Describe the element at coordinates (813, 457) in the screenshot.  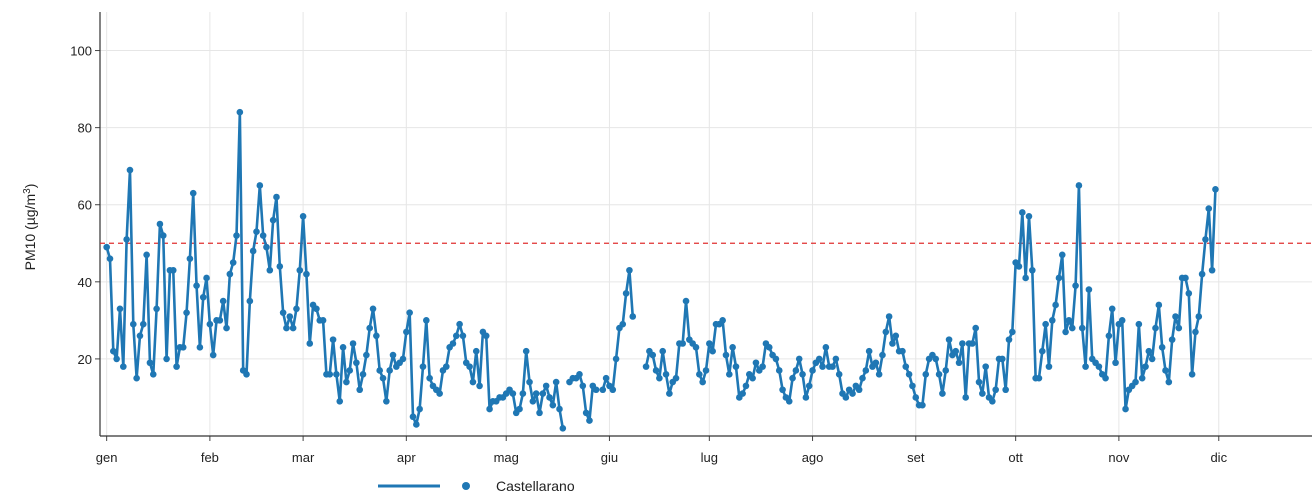
I see `x-tick-label: ago` at that location.